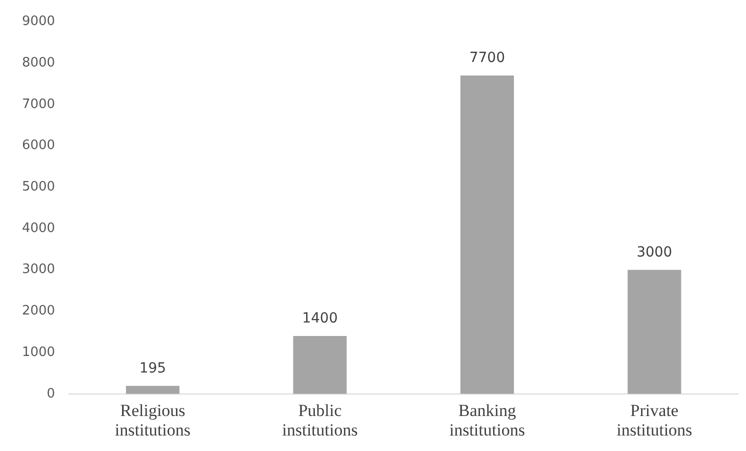 The image size is (746, 451). Describe the element at coordinates (39, 311) in the screenshot. I see `y-tick-label: 2000` at that location.